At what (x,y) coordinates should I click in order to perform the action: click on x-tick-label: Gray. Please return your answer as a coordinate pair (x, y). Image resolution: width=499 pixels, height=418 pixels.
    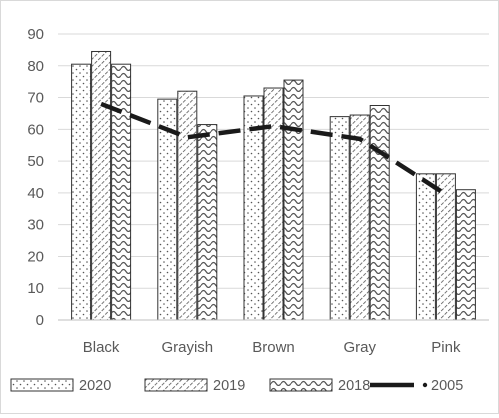
    Looking at the image, I should click on (359, 347).